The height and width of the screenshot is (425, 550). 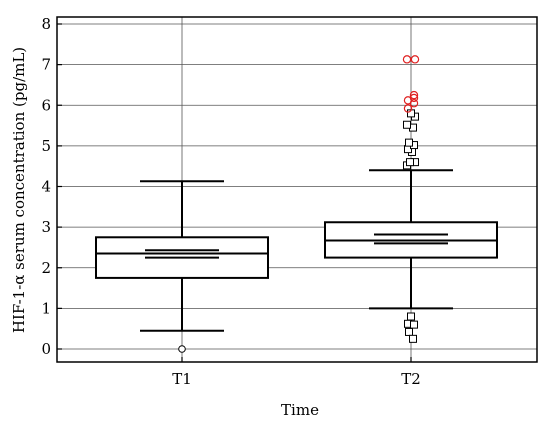 What do you see at coordinates (19, 190) in the screenshot?
I see `y-axis-label: HIF-1-α serum concentration (pg/mL)` at bounding box center [19, 190].